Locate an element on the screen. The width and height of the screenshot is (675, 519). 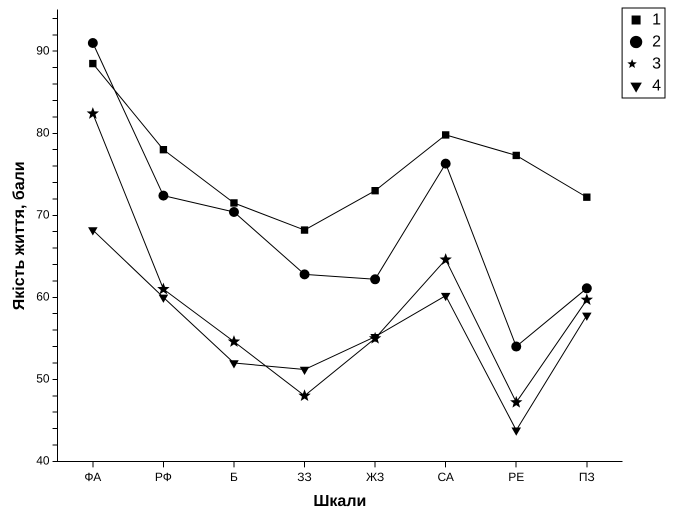
x-tick-label: ФА is located at coordinates (93, 477).